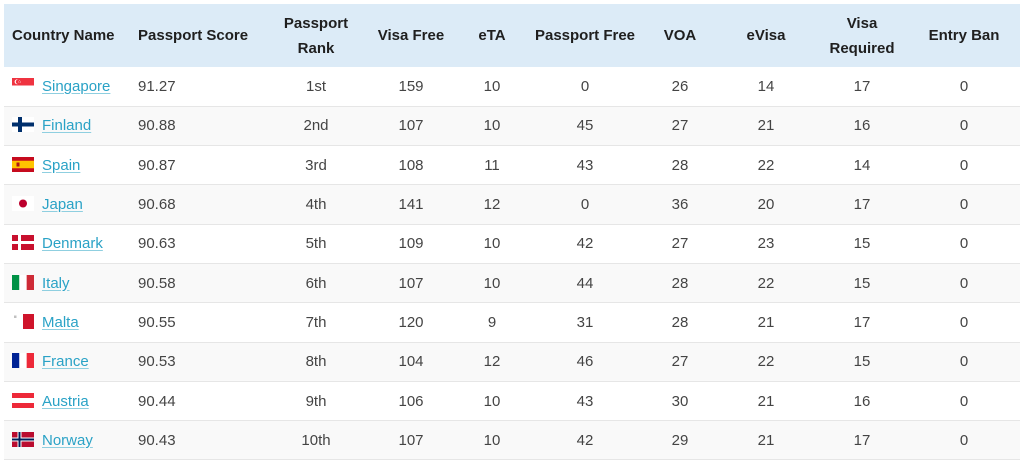  Describe the element at coordinates (23, 282) in the screenshot. I see `italy-flag-icon` at that location.